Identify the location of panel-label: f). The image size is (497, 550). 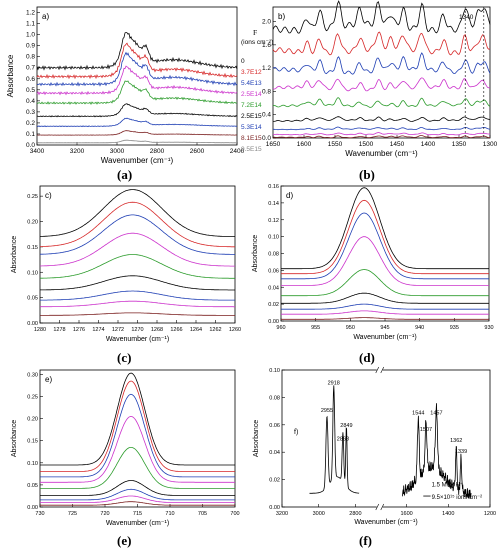
(296, 432).